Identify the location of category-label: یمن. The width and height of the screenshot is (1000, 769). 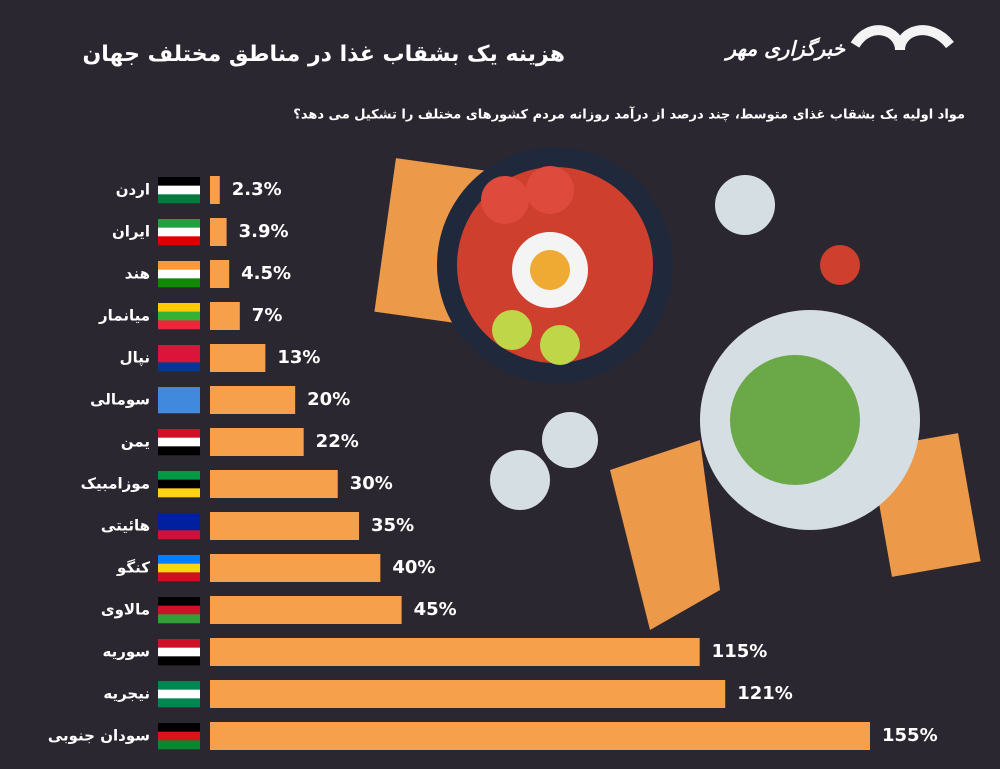
(135, 442).